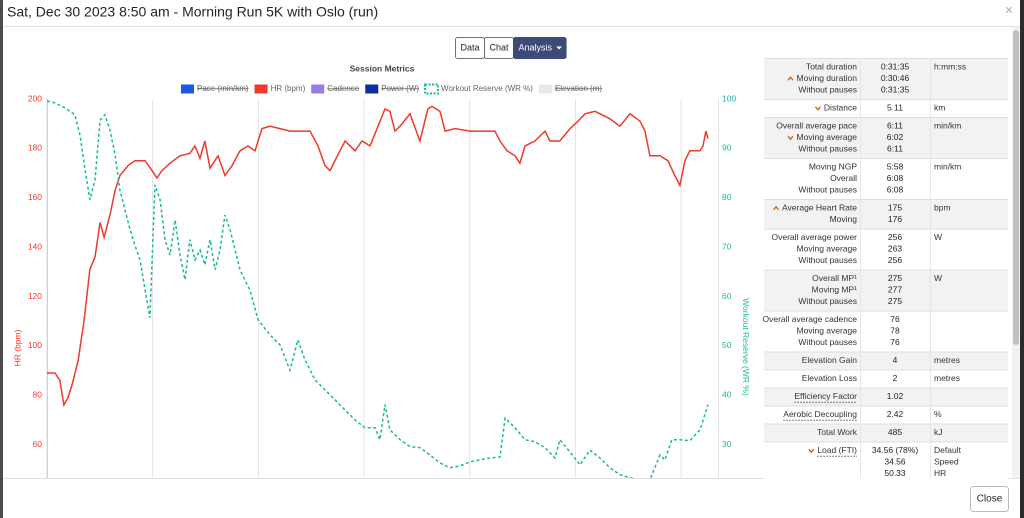  What do you see at coordinates (895, 167) in the screenshot?
I see `metric-value: 5:58` at bounding box center [895, 167].